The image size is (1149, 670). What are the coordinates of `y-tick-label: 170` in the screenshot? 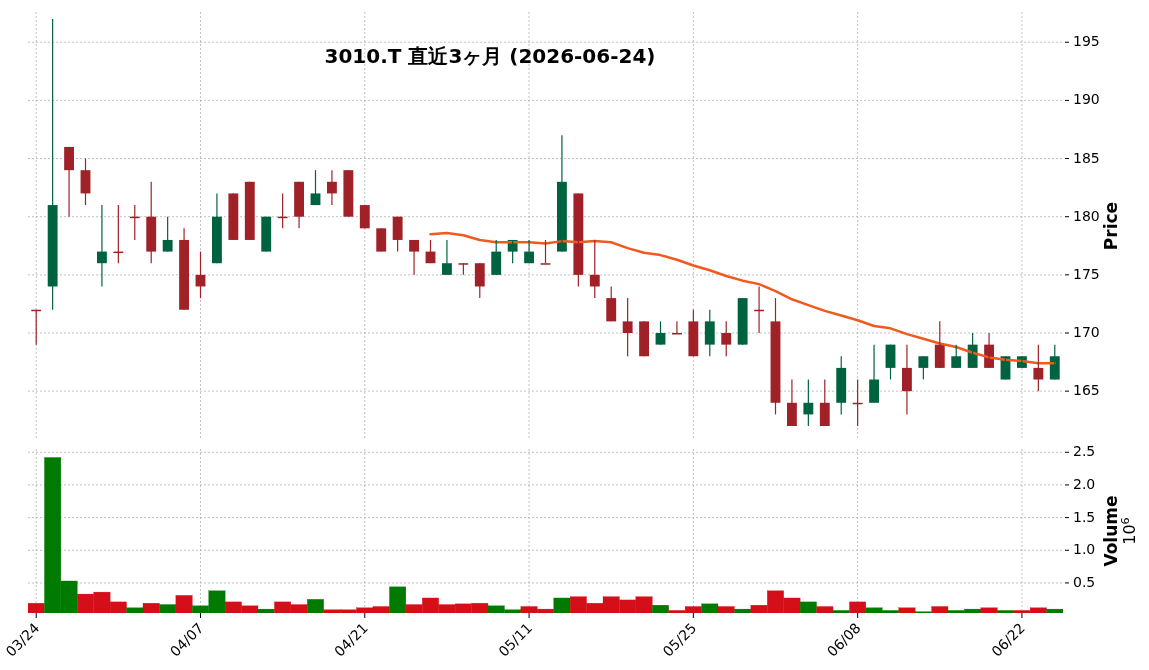 It's located at (1086, 332).